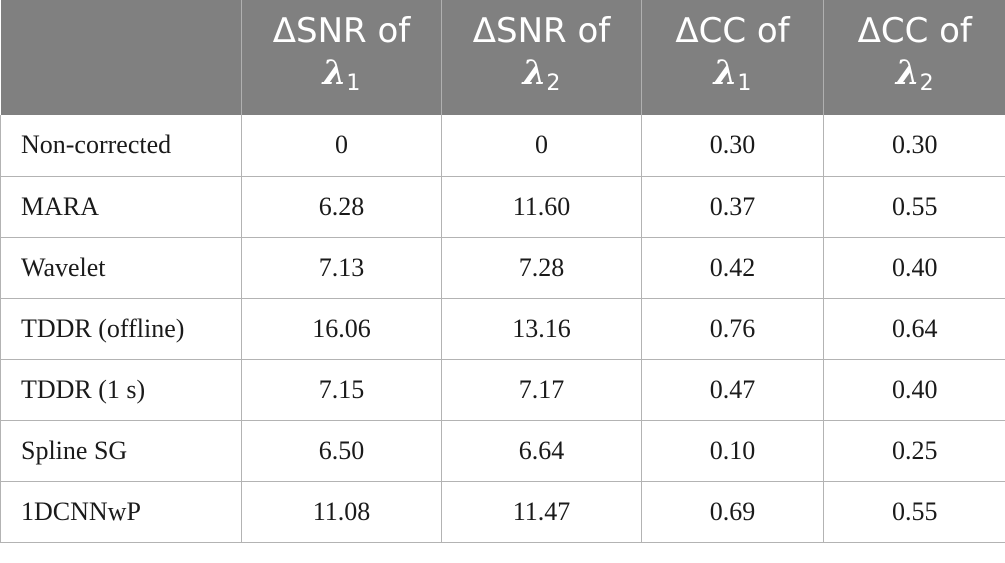  Describe the element at coordinates (121, 328) in the screenshot. I see `method-cell: TDDR (offline)` at that location.